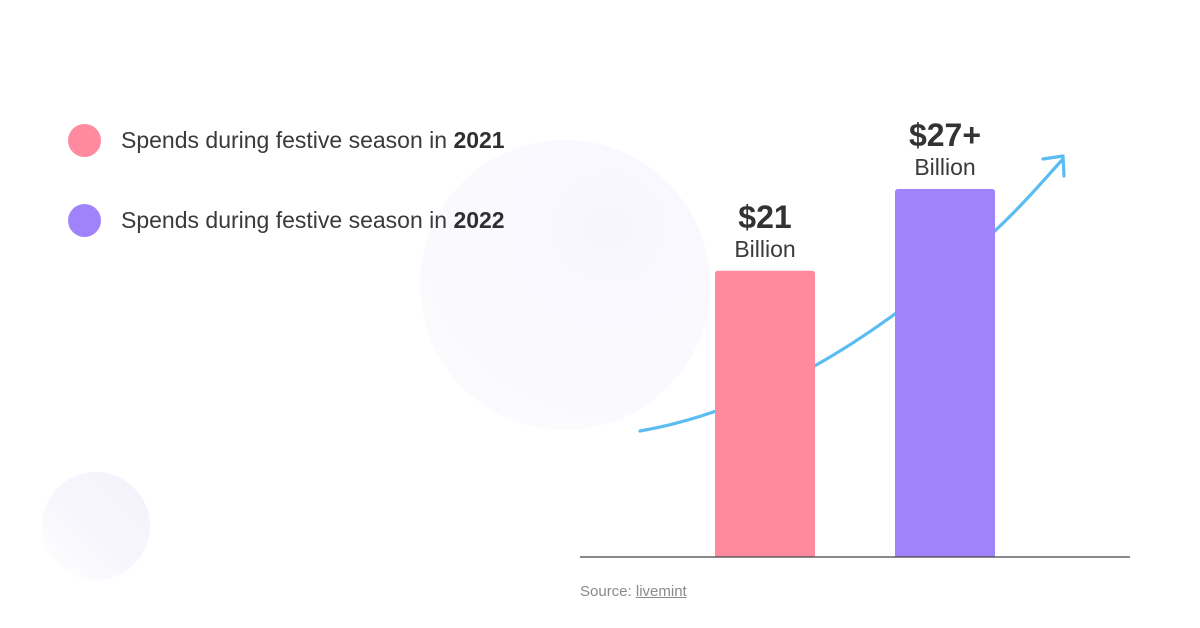  I want to click on legend-swatch-2022, so click(84, 220).